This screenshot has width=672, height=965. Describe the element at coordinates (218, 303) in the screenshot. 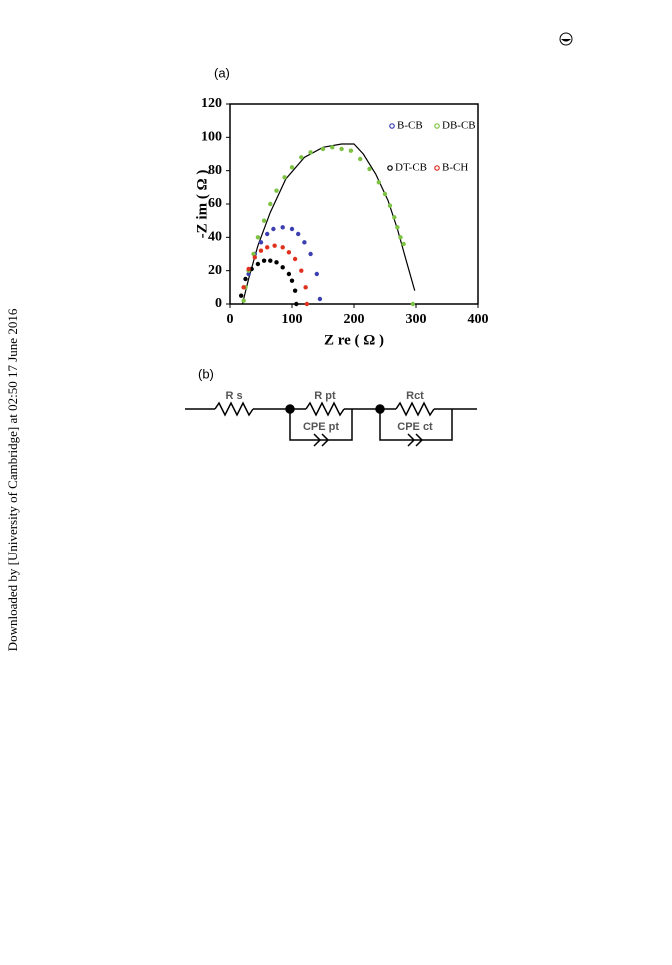

I see `y-tick-label: 0` at that location.